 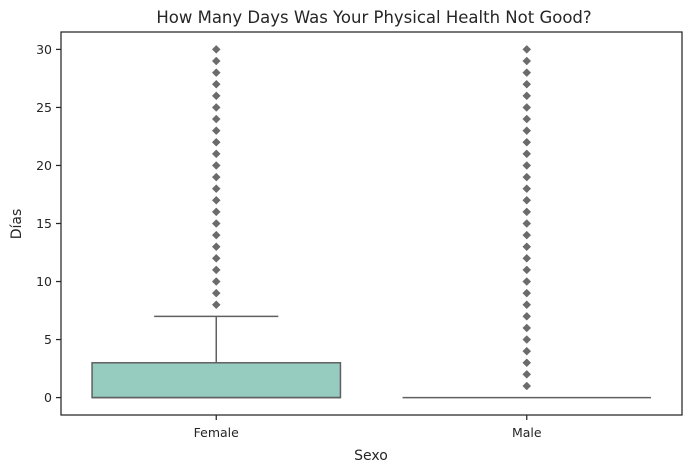 I want to click on y-tick-label: 25, so click(x=44, y=107).